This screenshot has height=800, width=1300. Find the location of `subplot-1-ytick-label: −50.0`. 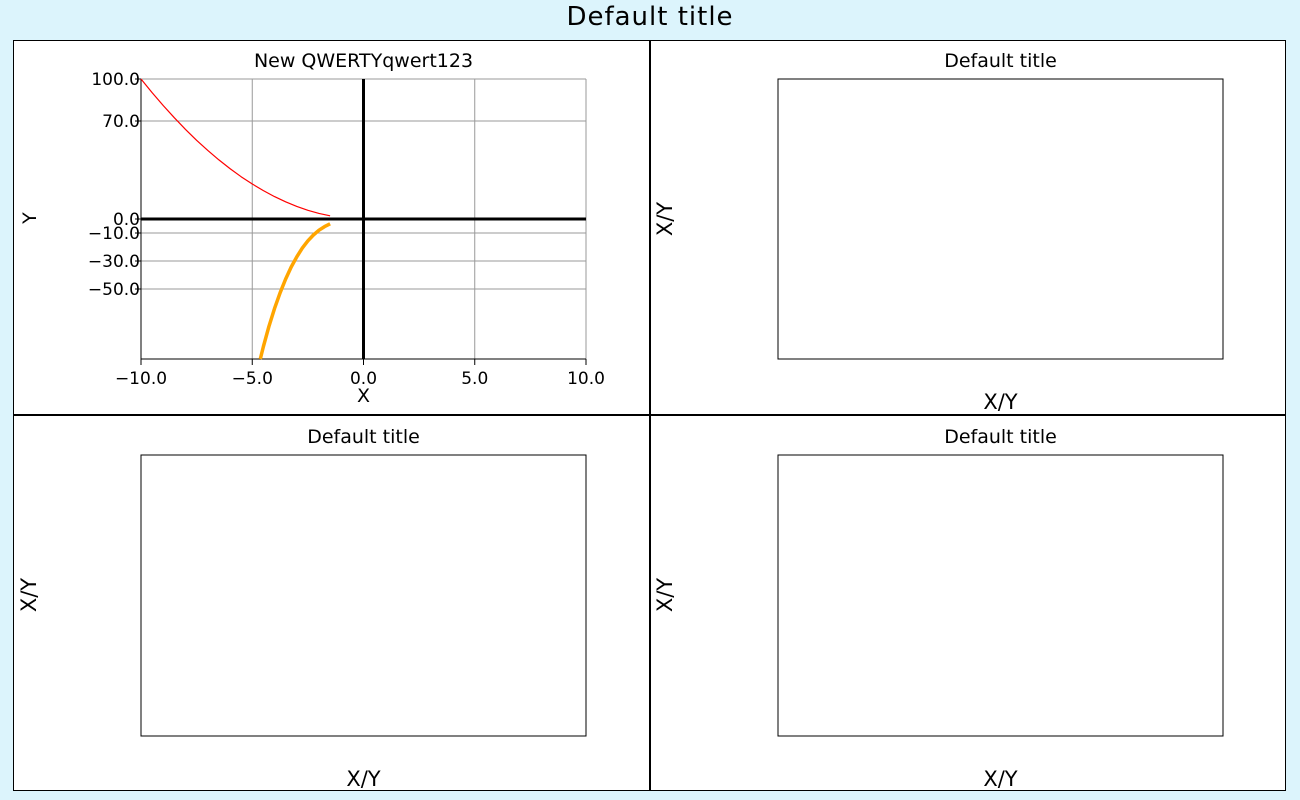

subplot-1-ytick-label: −50.0 is located at coordinates (114, 290).